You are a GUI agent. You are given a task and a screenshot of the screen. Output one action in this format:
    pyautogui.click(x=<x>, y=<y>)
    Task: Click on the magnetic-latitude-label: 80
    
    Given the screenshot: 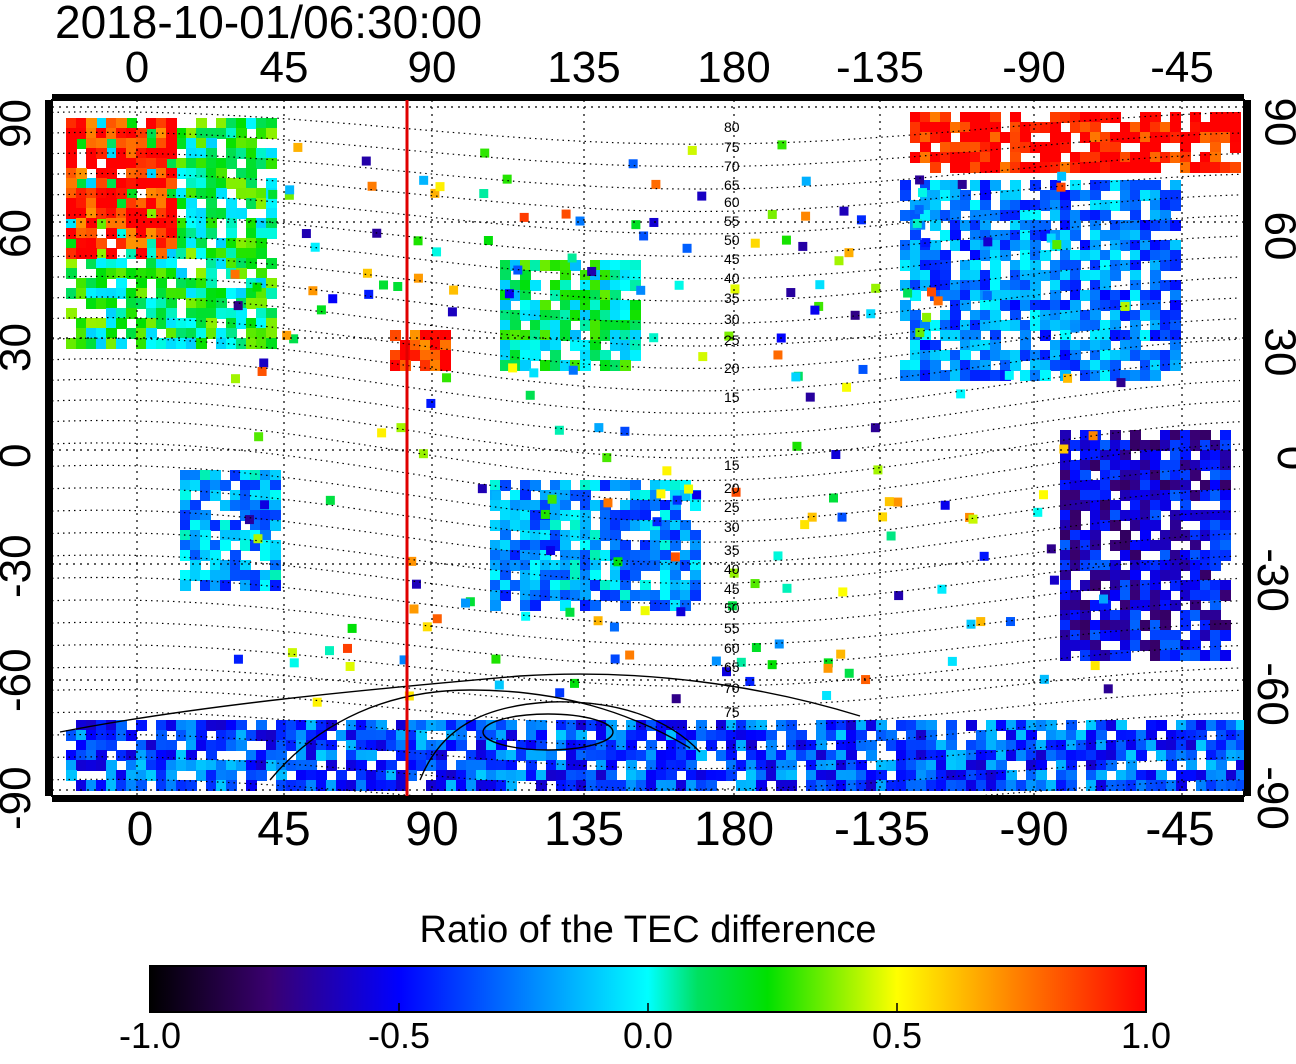 What is the action you would take?
    pyautogui.click(x=732, y=127)
    